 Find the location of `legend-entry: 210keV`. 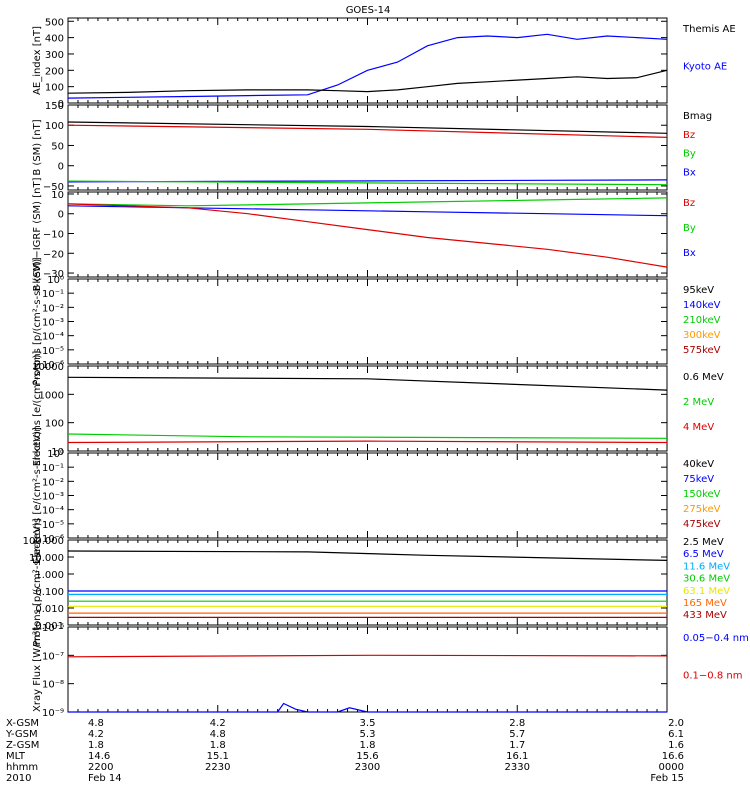

legend-entry: 210keV is located at coordinates (702, 320).